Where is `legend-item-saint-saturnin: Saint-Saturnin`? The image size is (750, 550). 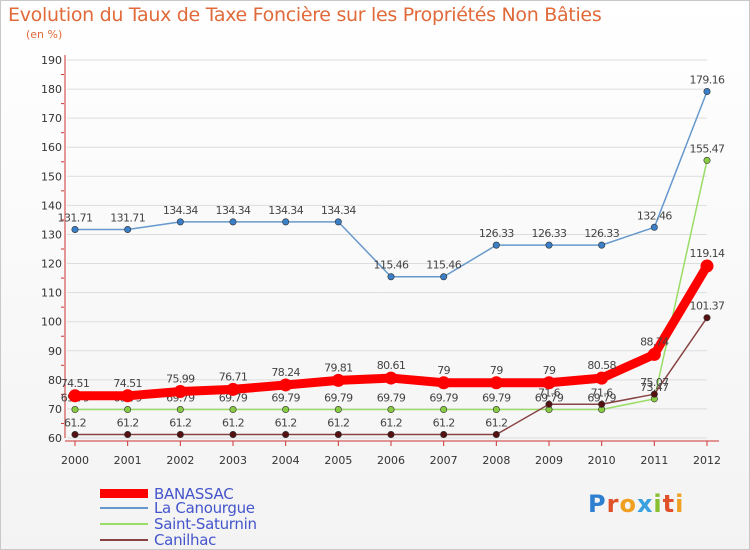 legend-item-saint-saturnin: Saint-Saturnin is located at coordinates (178, 523).